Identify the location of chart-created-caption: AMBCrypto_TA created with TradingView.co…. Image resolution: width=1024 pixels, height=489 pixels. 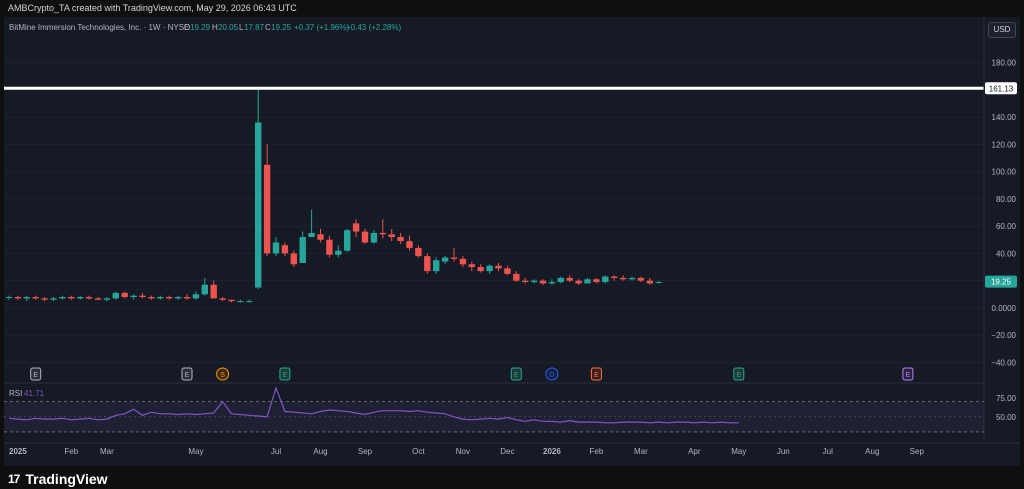
(152, 8).